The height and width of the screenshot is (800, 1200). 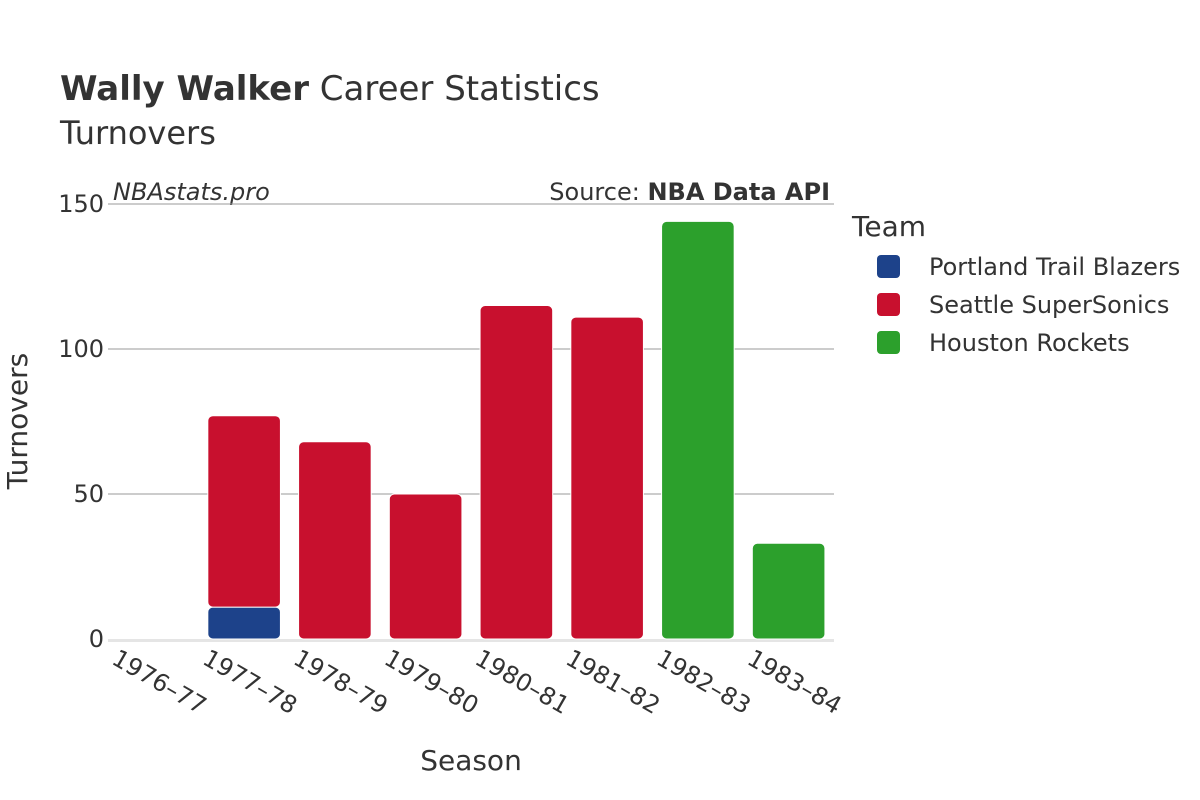 I want to click on legend-title: Team, so click(x=888, y=226).